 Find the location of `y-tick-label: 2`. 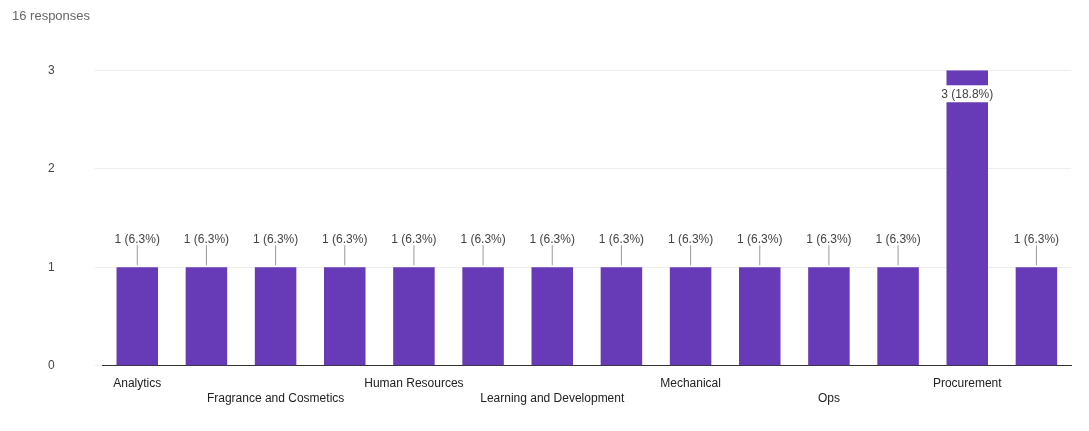

y-tick-label: 2 is located at coordinates (51, 168).